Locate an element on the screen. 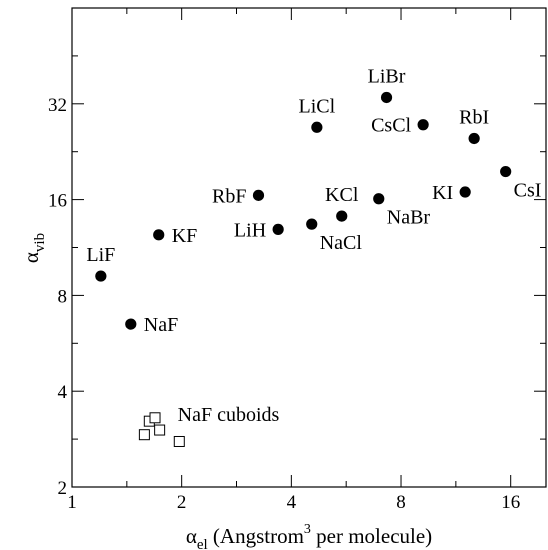 Image resolution: width=548 pixels, height=550 pixels. annotation-label: NaF cuboids is located at coordinates (229, 415).